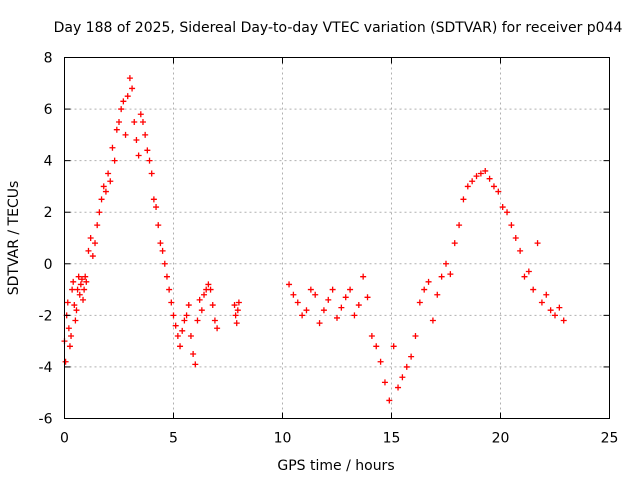  I want to click on y-axis-label: SDTVAR / TECUs, so click(14, 238).